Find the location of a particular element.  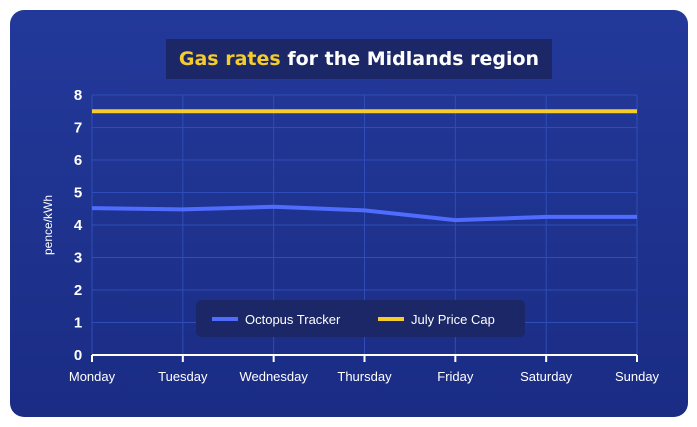

y-tick-label: 8 is located at coordinates (78, 95).